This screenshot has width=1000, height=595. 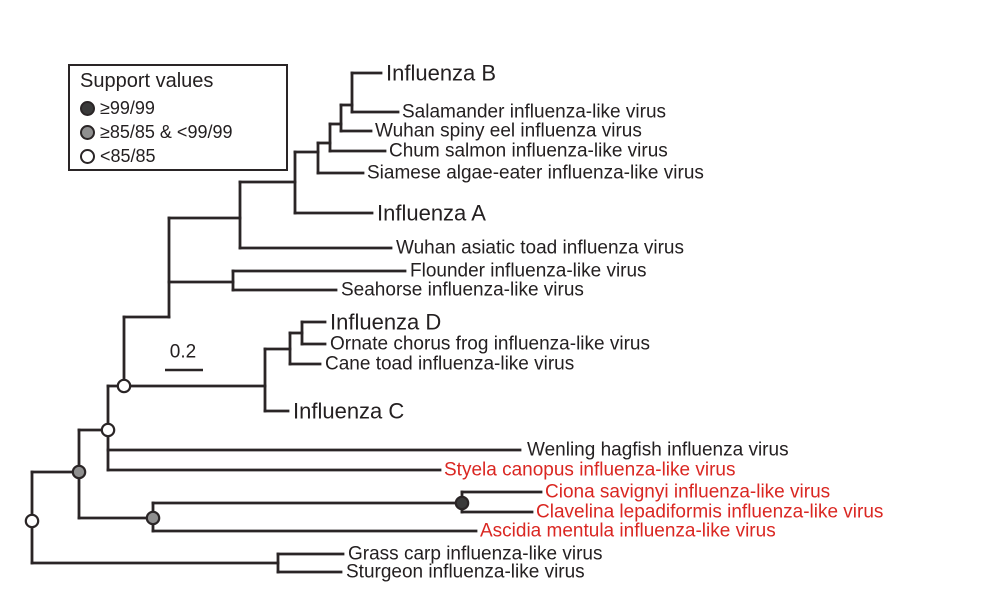 I want to click on taxon-label: Influenza C, so click(x=348, y=411).